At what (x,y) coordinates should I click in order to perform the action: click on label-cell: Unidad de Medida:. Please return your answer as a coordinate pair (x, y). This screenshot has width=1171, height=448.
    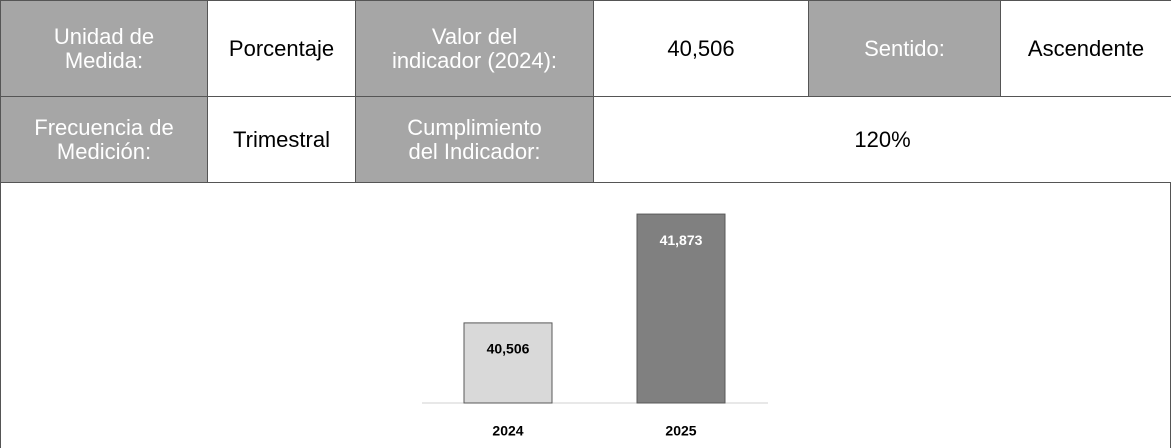
    Looking at the image, I should click on (104, 48).